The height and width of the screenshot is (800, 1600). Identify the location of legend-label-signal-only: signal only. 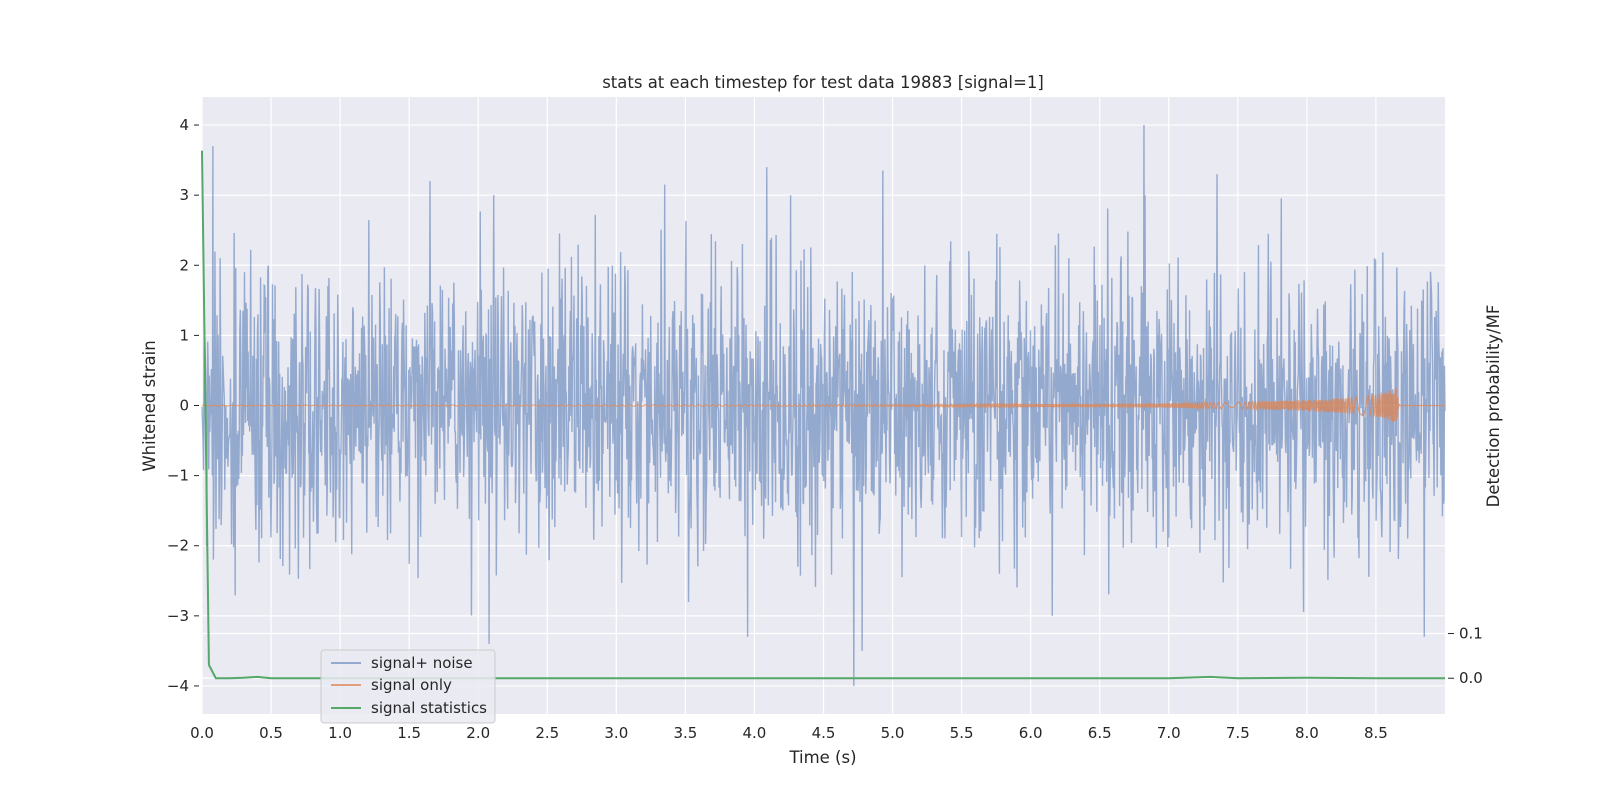
(411, 685).